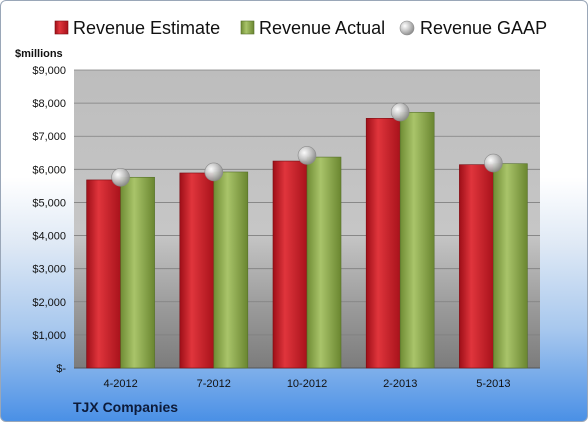 Image resolution: width=588 pixels, height=422 pixels. Describe the element at coordinates (49, 203) in the screenshot. I see `y-tick-label: $5,000` at that location.